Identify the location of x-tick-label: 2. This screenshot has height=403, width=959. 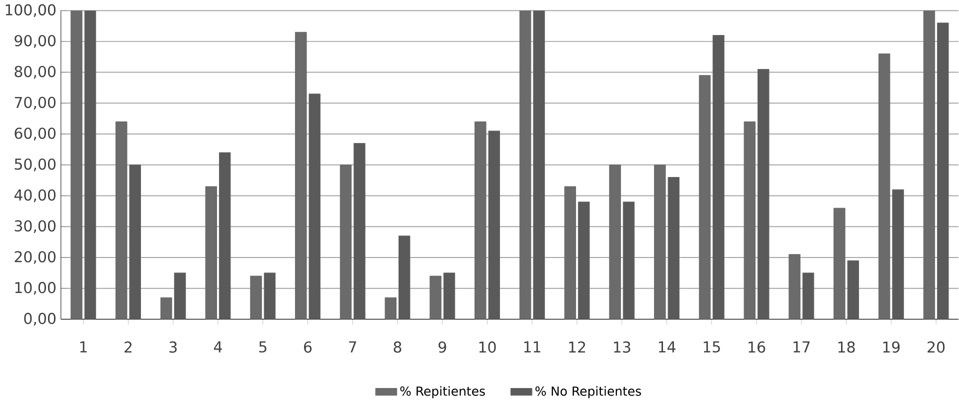
(128, 347).